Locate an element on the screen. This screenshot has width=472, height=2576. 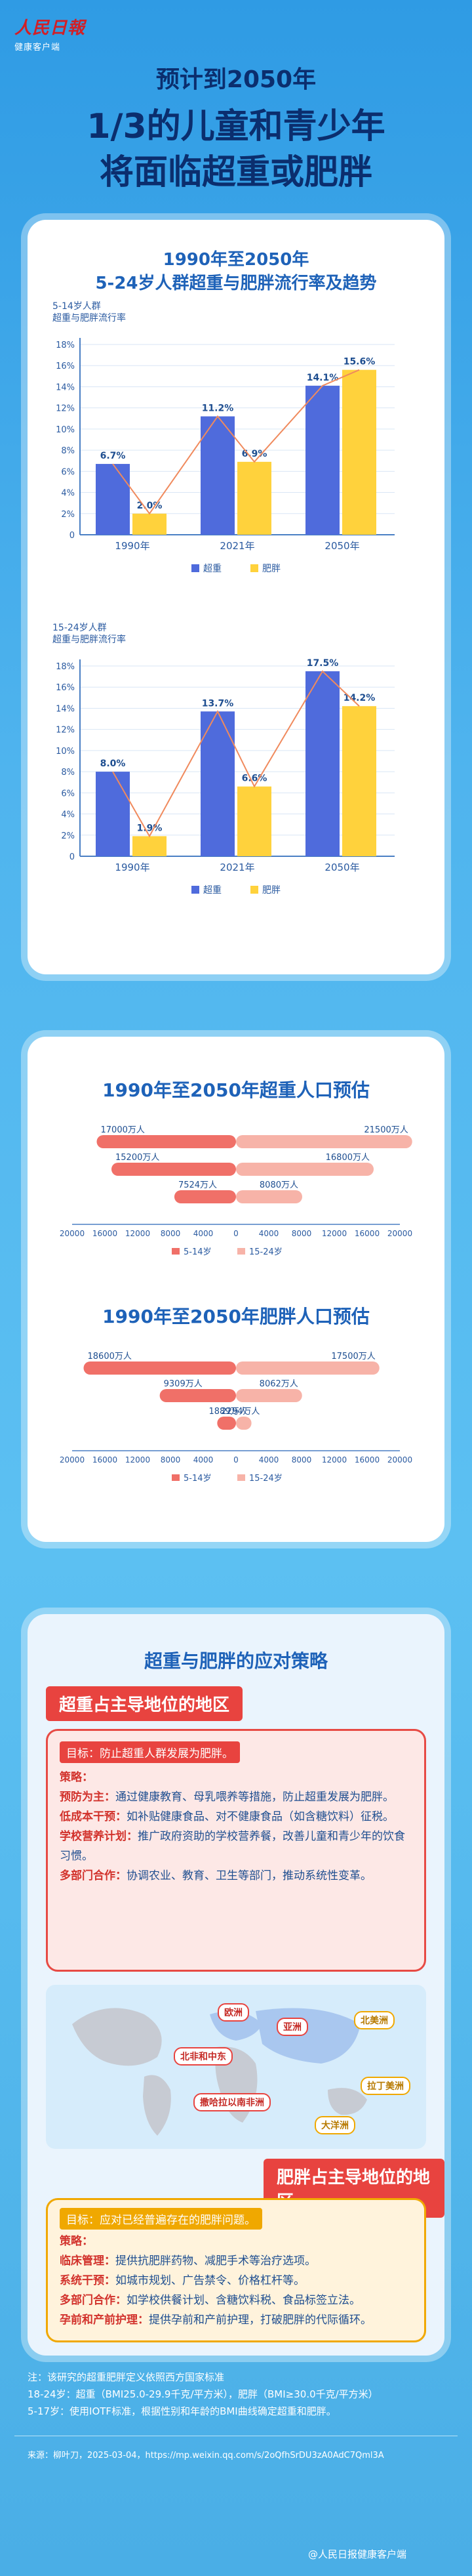
data-label-5-14: 15200万人 is located at coordinates (137, 1158).